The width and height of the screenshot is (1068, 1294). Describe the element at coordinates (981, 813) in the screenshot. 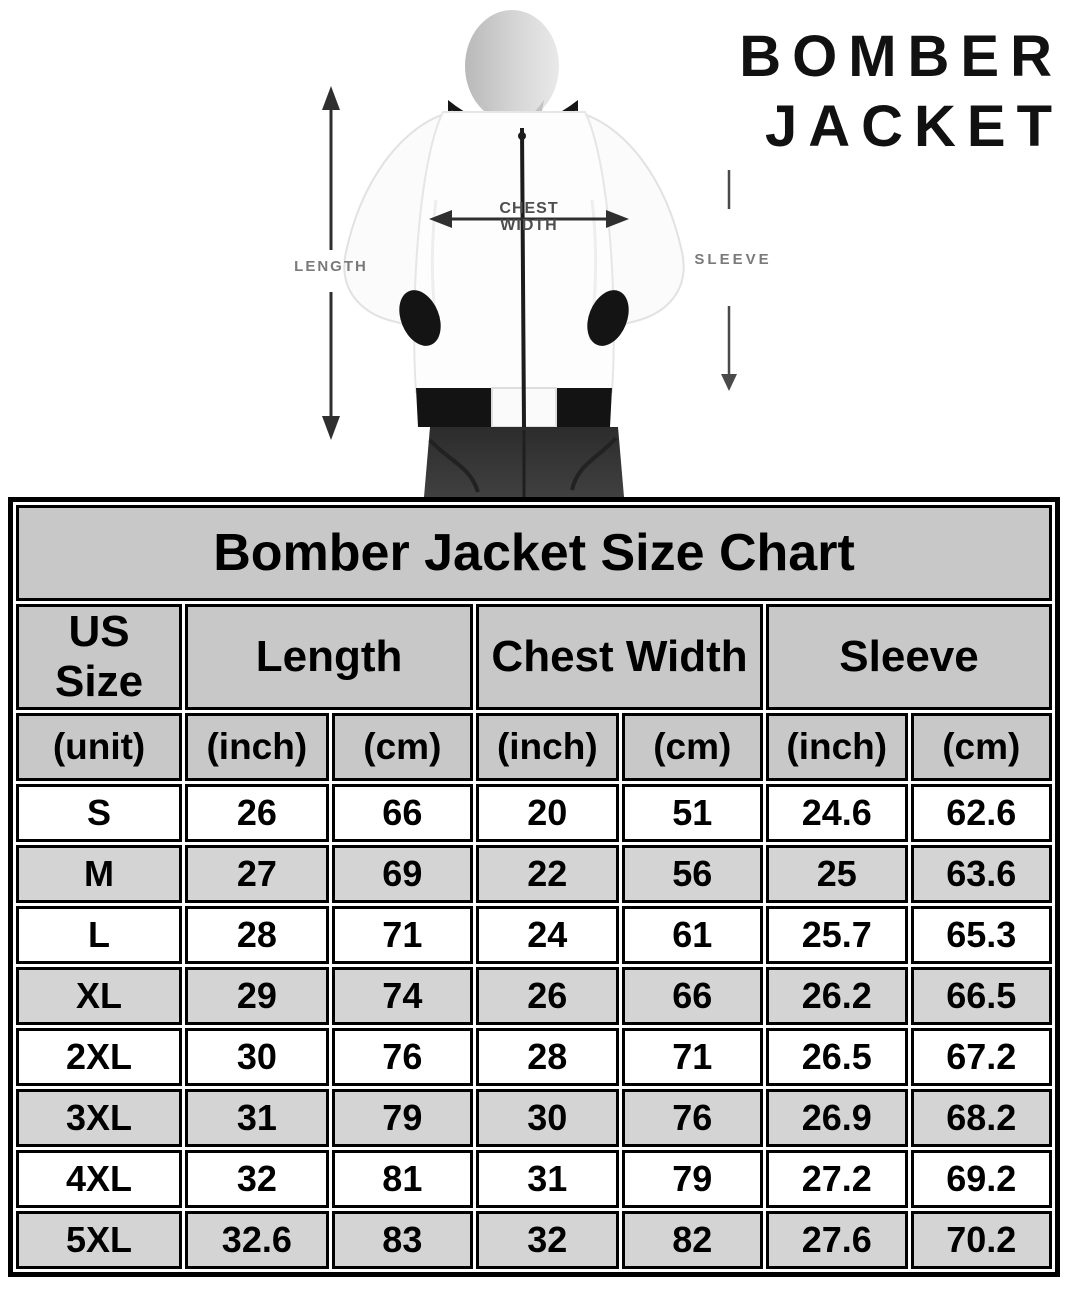

I see `value-cell: 62.6` at that location.